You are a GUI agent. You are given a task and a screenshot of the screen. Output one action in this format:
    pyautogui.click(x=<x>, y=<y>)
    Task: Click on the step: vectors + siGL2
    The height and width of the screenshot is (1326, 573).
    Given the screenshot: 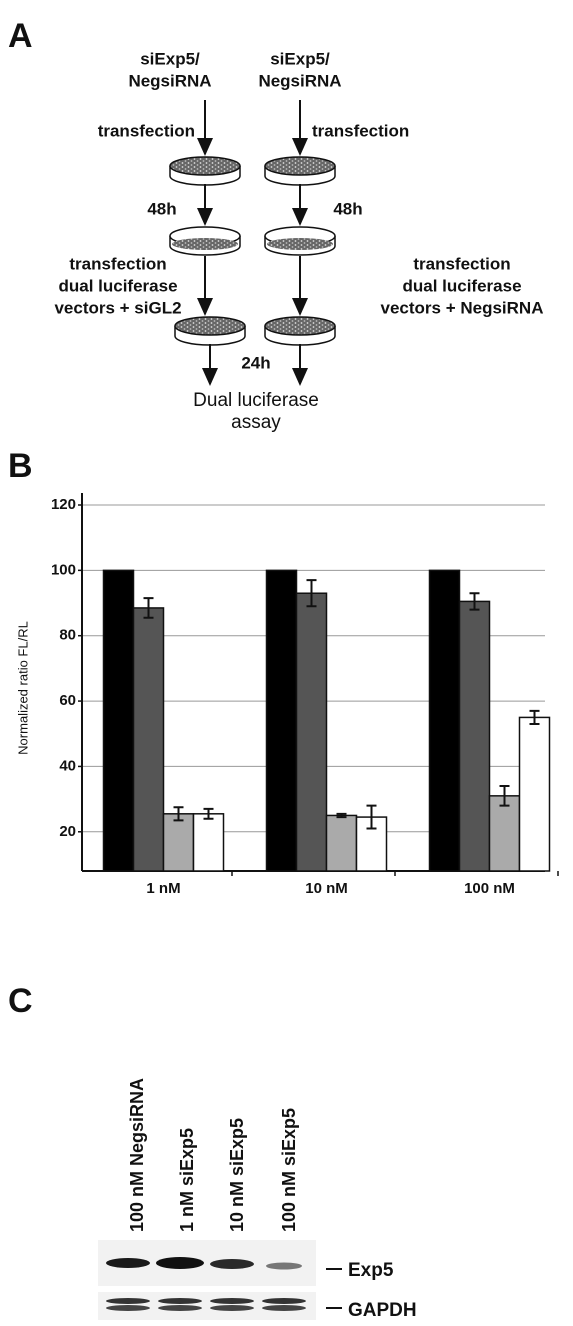 What is the action you would take?
    pyautogui.click(x=117, y=307)
    